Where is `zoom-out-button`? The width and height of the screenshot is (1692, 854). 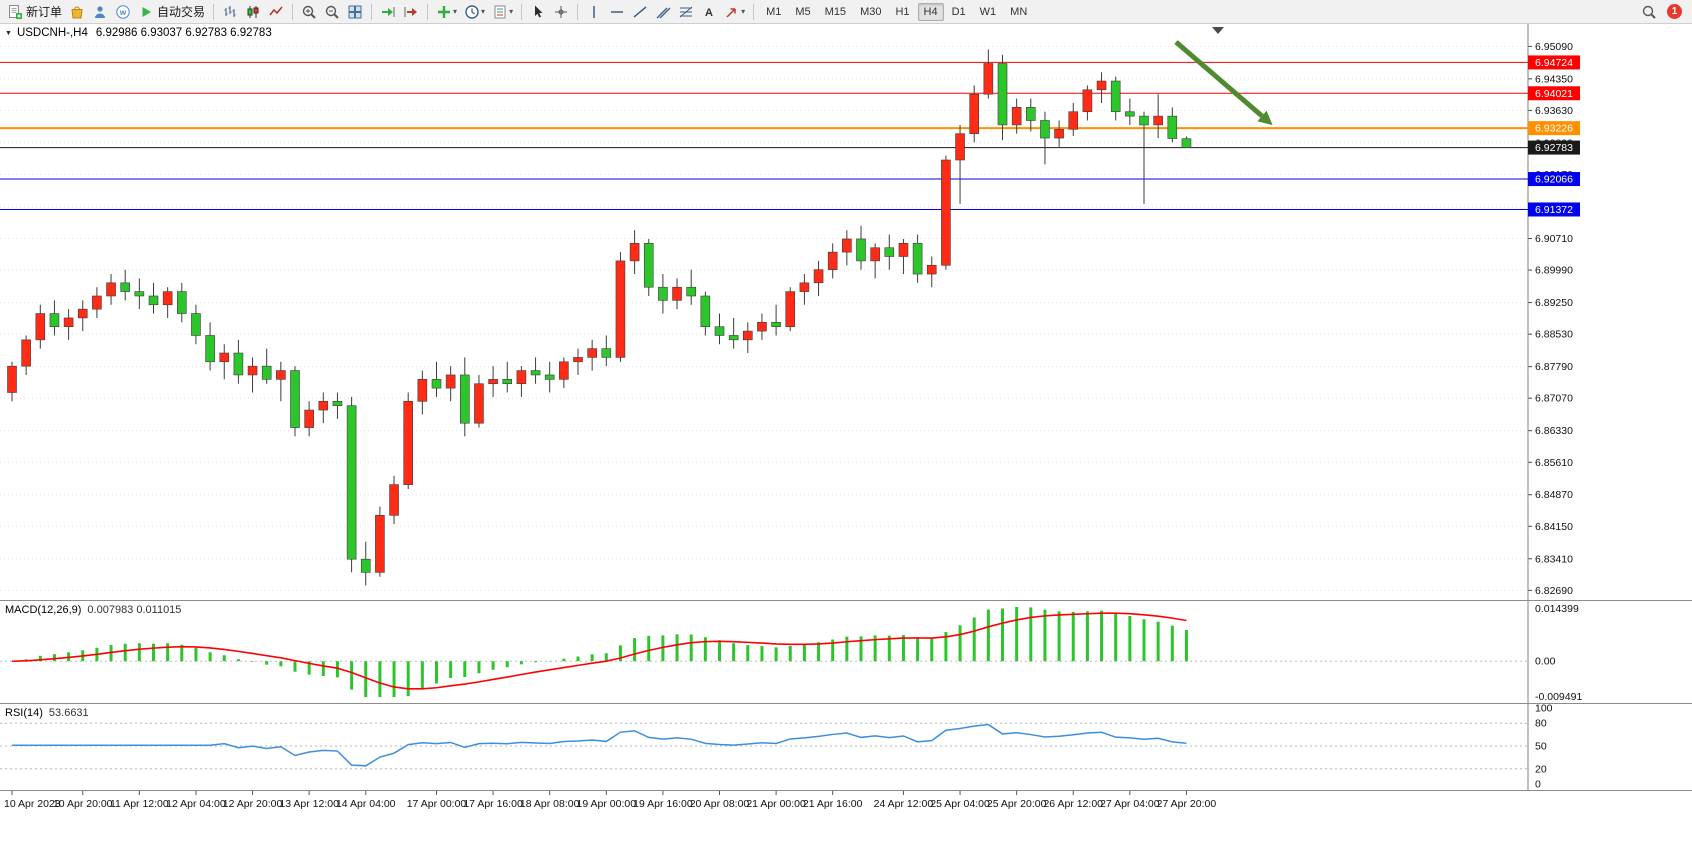 zoom-out-button is located at coordinates (332, 12).